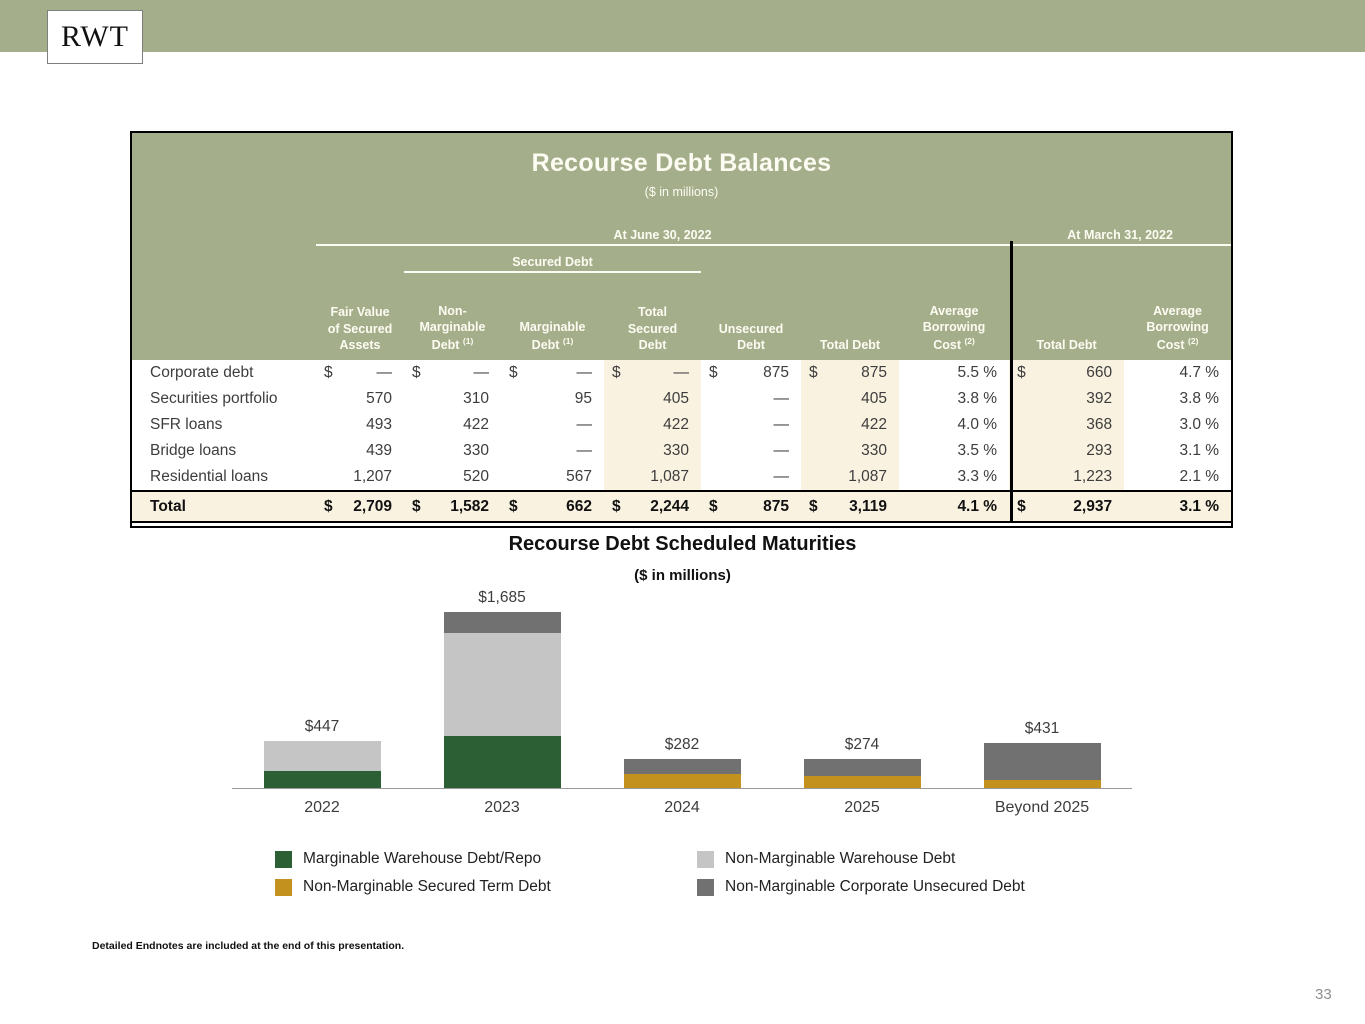 This screenshot has height=1024, width=1365. I want to click on table-cell: 4.7 %, so click(1178, 373).